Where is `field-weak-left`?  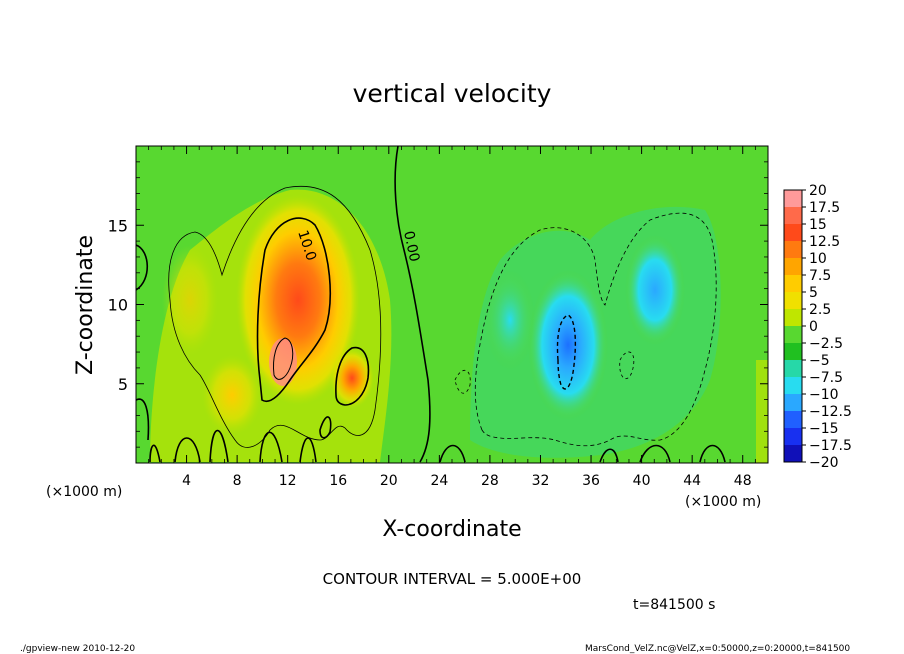
field-weak-left is located at coordinates (190, 300).